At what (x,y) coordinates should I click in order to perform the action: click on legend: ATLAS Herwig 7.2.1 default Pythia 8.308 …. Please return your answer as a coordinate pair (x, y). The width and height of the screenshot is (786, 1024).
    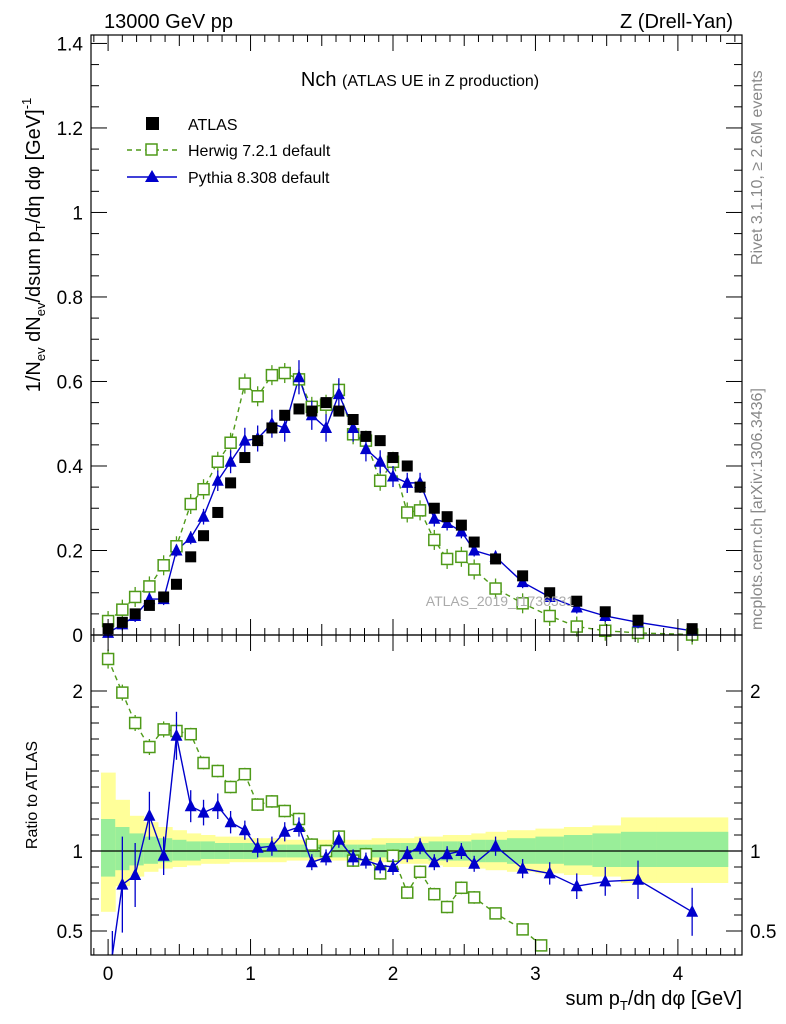
    Looking at the image, I should click on (229, 152).